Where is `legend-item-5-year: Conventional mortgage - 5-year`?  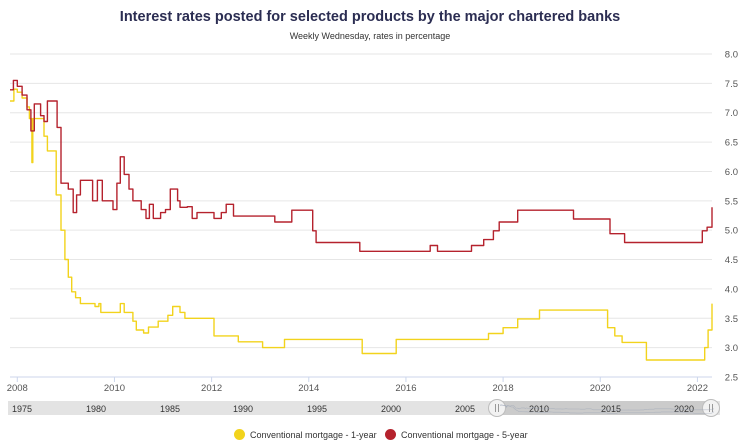 legend-item-5-year: Conventional mortgage - 5-year is located at coordinates (456, 434).